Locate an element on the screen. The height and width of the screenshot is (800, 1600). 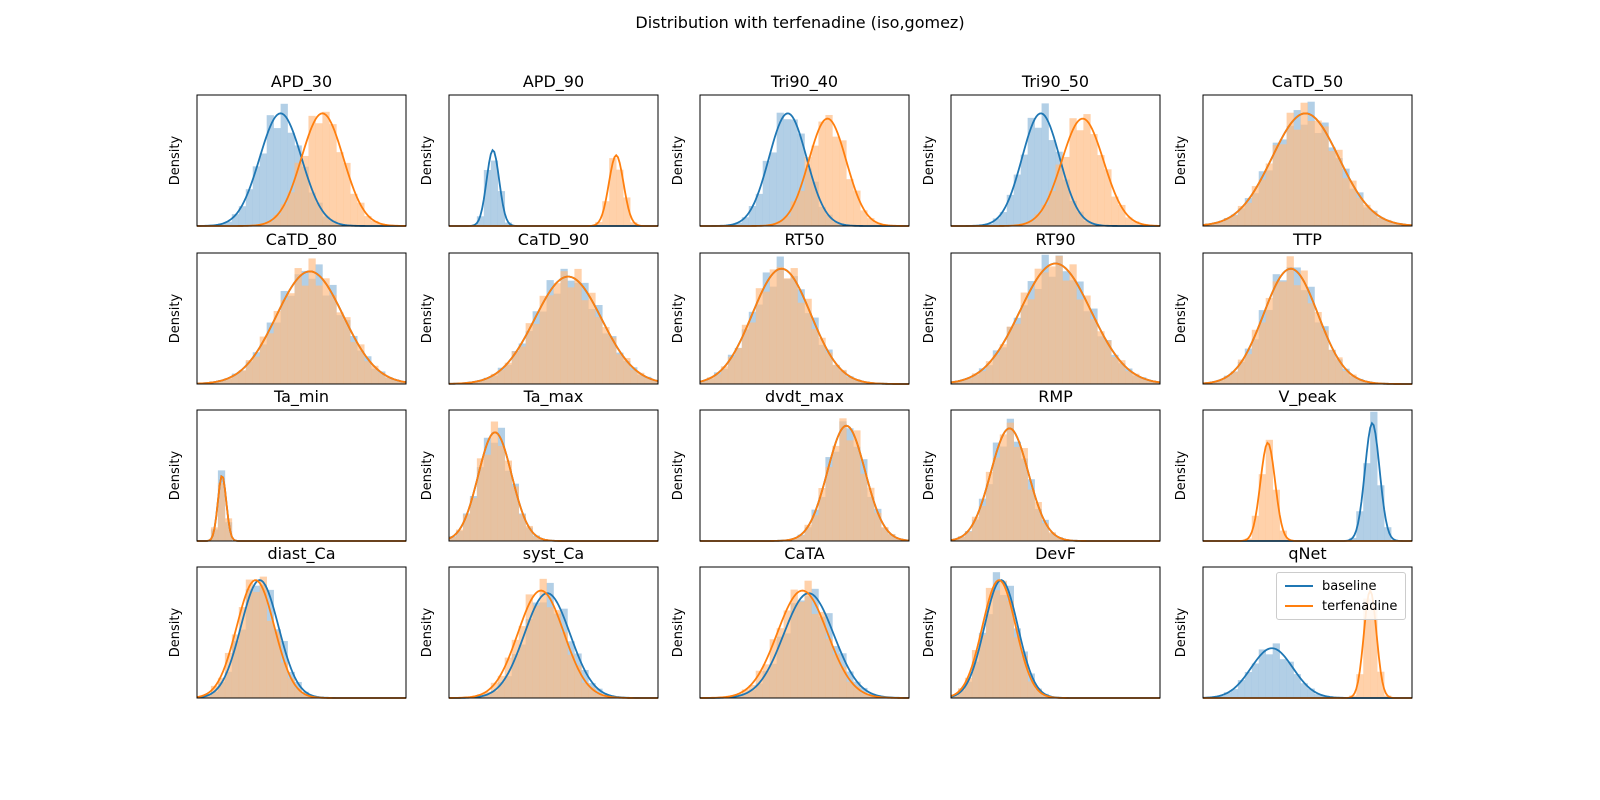
panel-catd-80: CaTD_80 Density is located at coordinates (287, 307).